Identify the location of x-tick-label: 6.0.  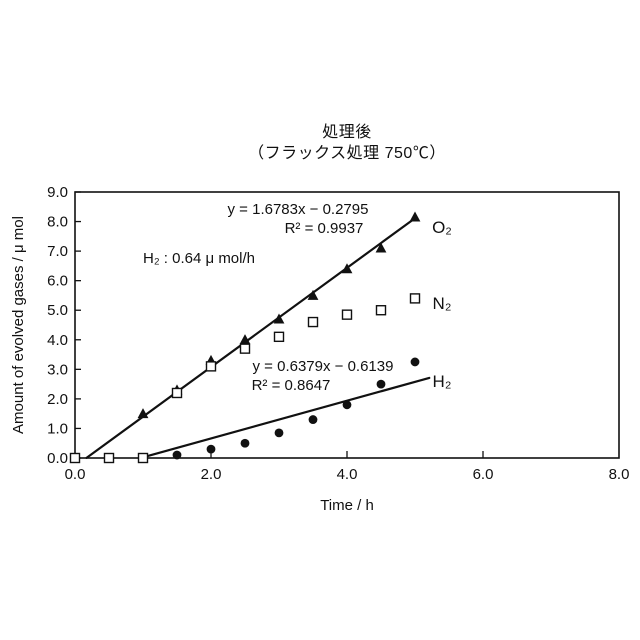
(483, 474).